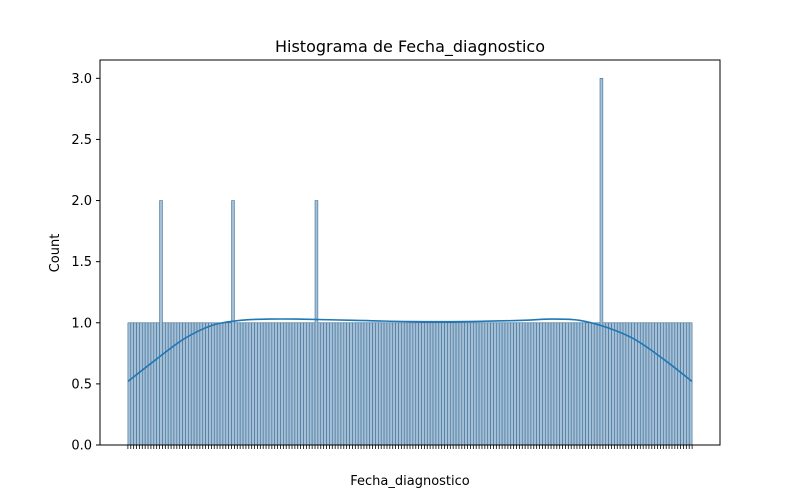  Describe the element at coordinates (410, 481) in the screenshot. I see `x-axis-label: Fecha_diagnostico` at that location.